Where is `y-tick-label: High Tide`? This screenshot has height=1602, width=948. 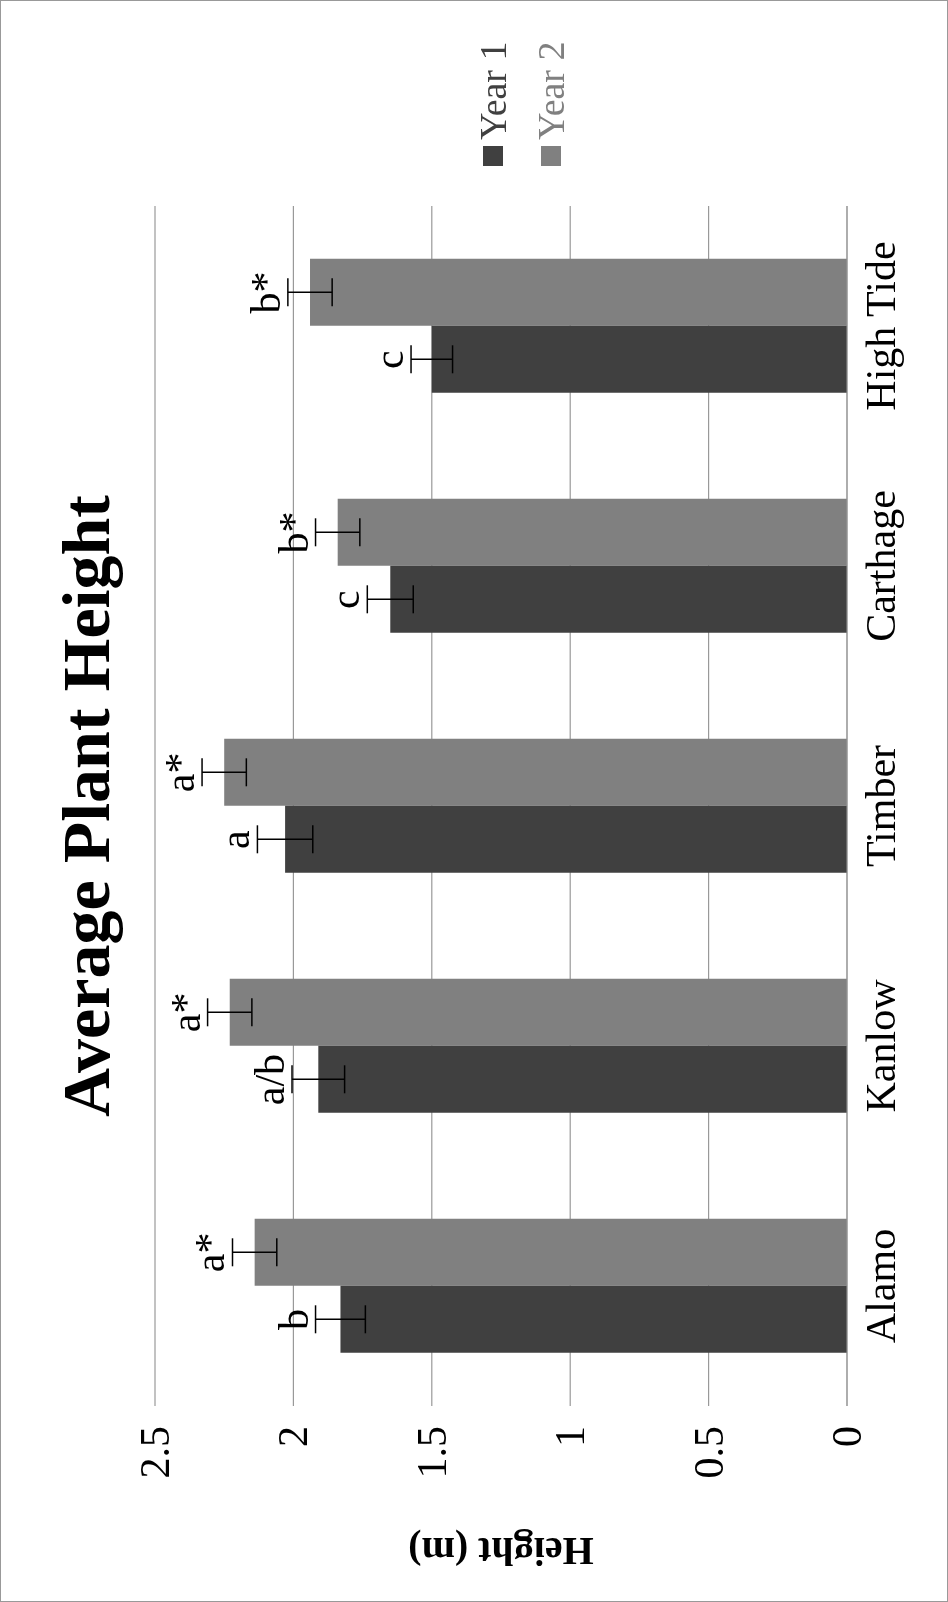
y-tick-label: High Tide is located at coordinates (880, 326).